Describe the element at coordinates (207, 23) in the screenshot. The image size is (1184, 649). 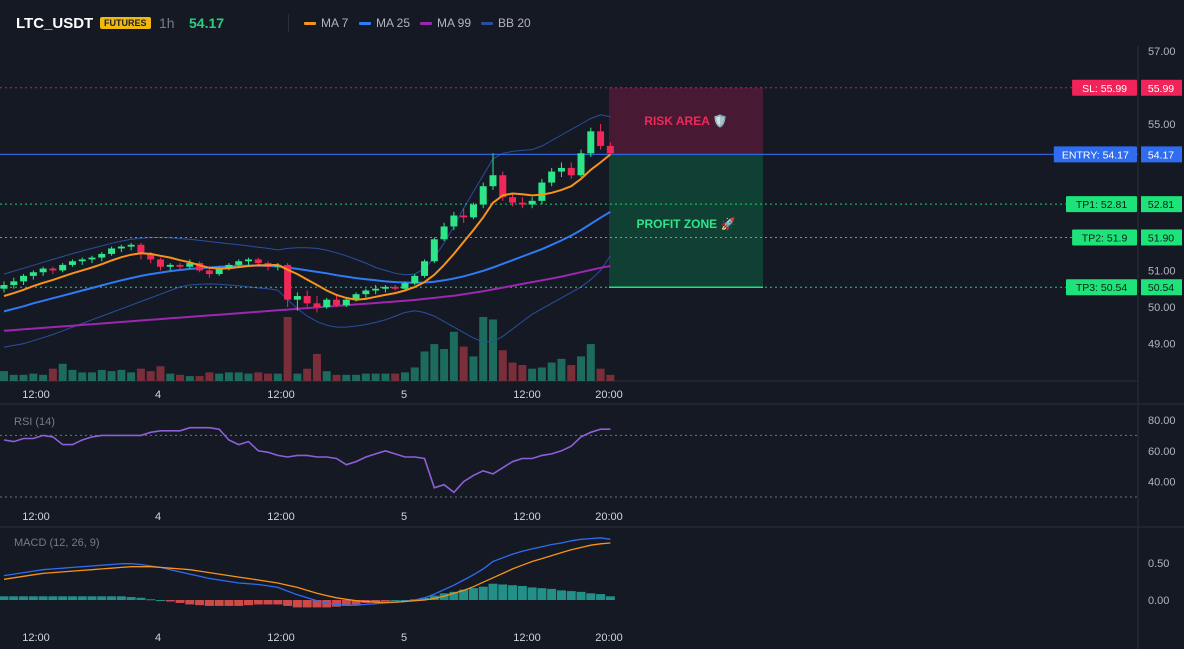
I see `last-price: 54.17` at that location.